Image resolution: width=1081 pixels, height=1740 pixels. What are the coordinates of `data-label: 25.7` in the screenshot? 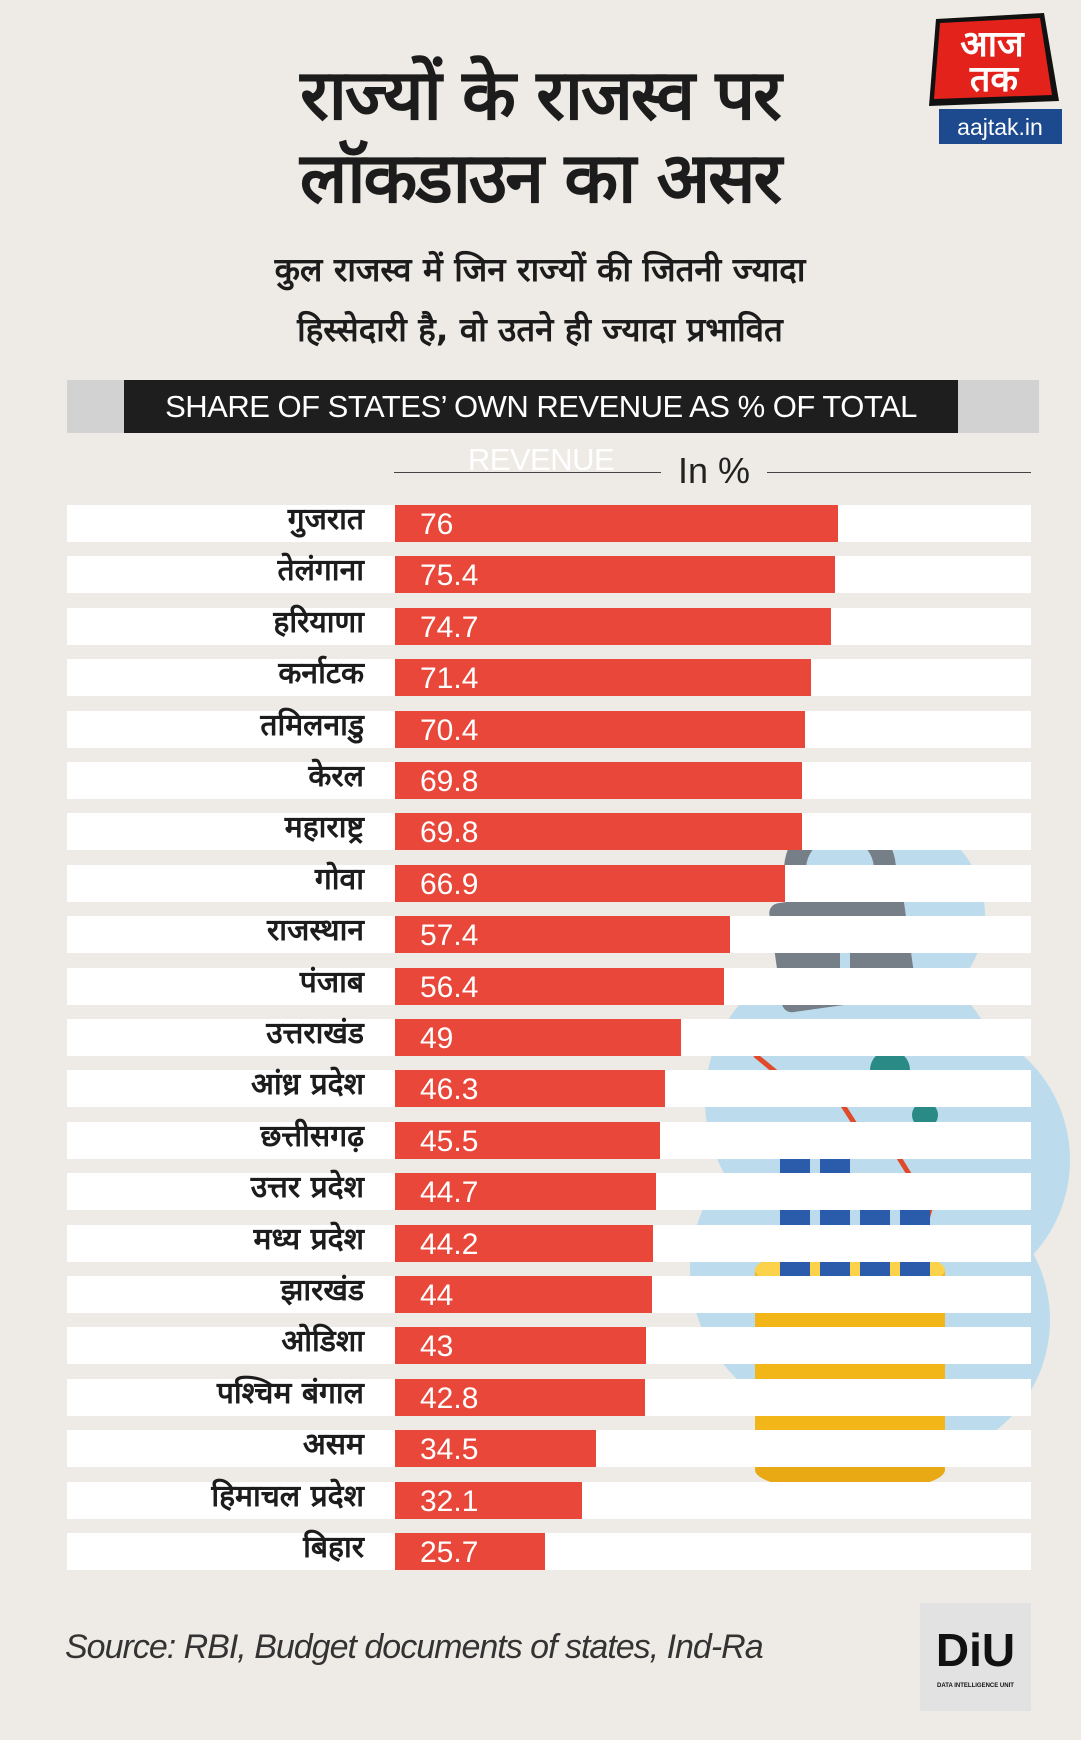 It's located at (449, 1552).